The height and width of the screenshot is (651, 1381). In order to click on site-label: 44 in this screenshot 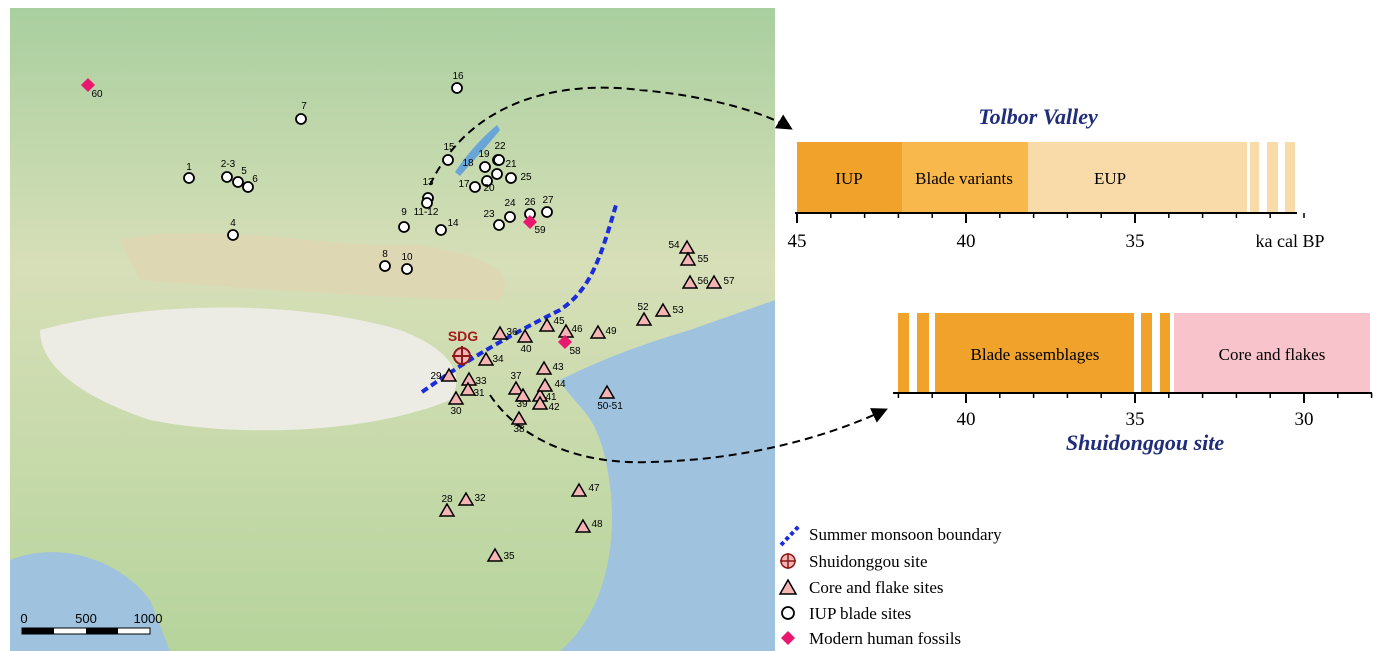, I will do `click(560, 384)`.